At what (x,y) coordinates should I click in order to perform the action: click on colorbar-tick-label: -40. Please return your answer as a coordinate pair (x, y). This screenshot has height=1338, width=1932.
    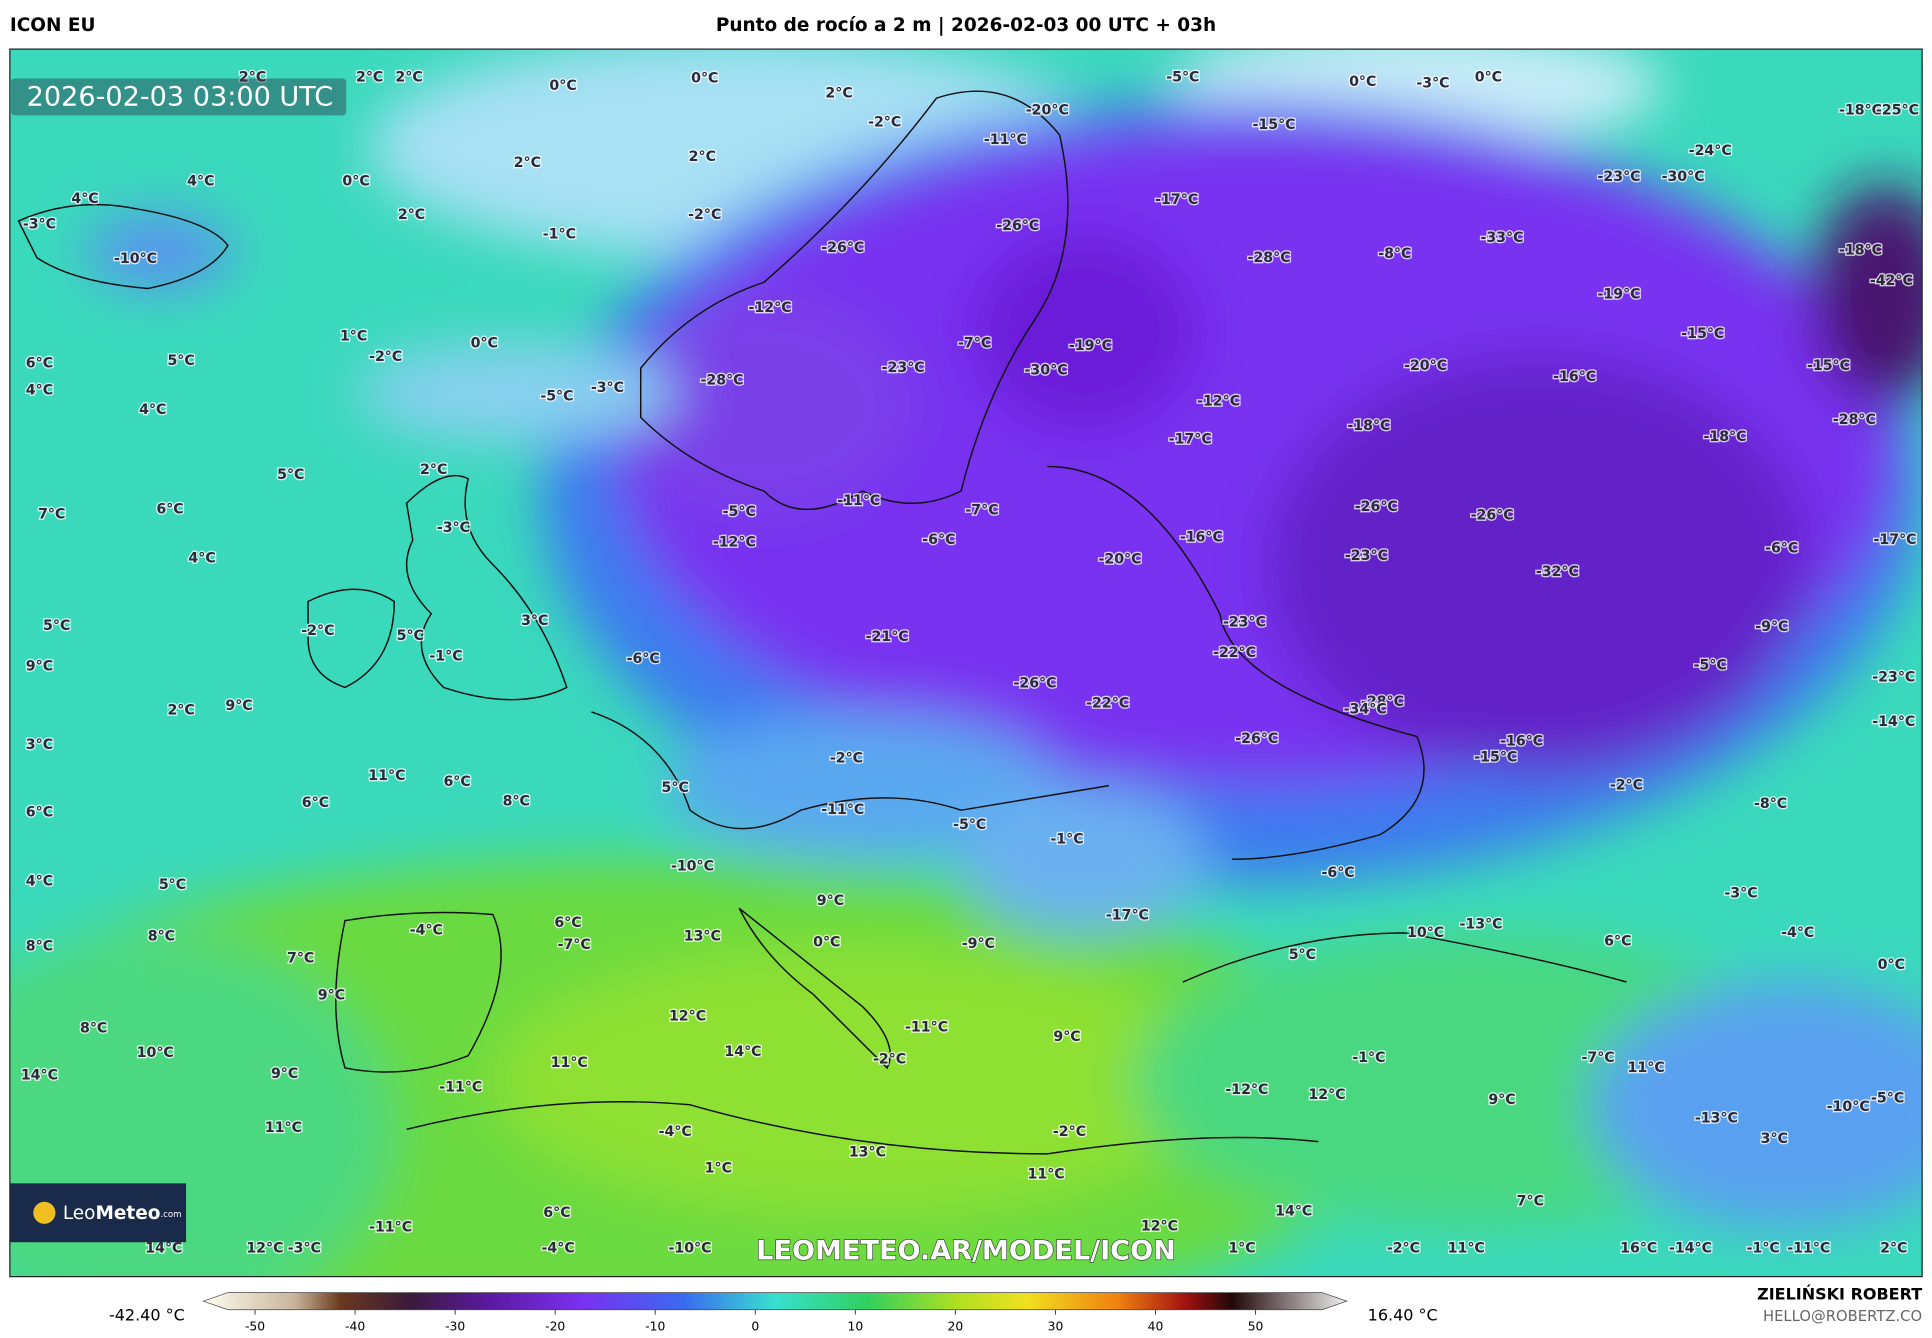
    Looking at the image, I should click on (355, 1326).